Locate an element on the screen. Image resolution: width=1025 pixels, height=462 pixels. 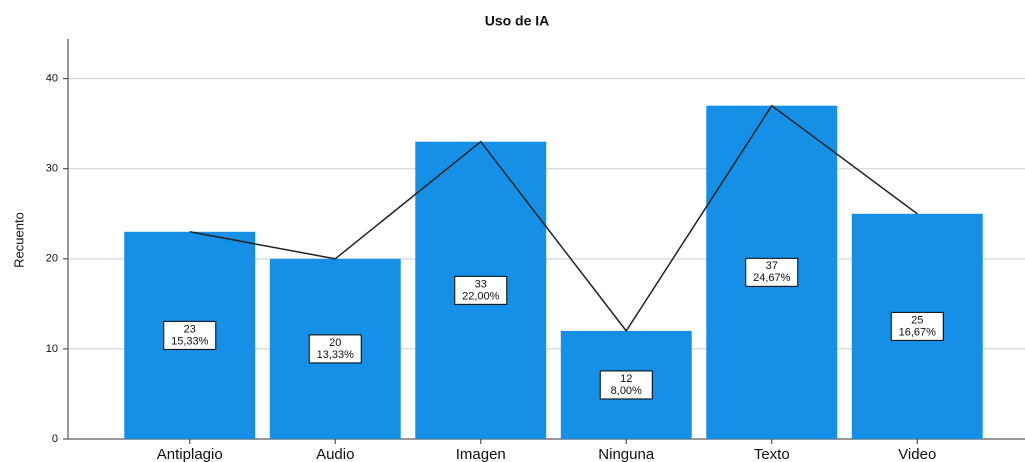
data-label: 37 is located at coordinates (772, 266).